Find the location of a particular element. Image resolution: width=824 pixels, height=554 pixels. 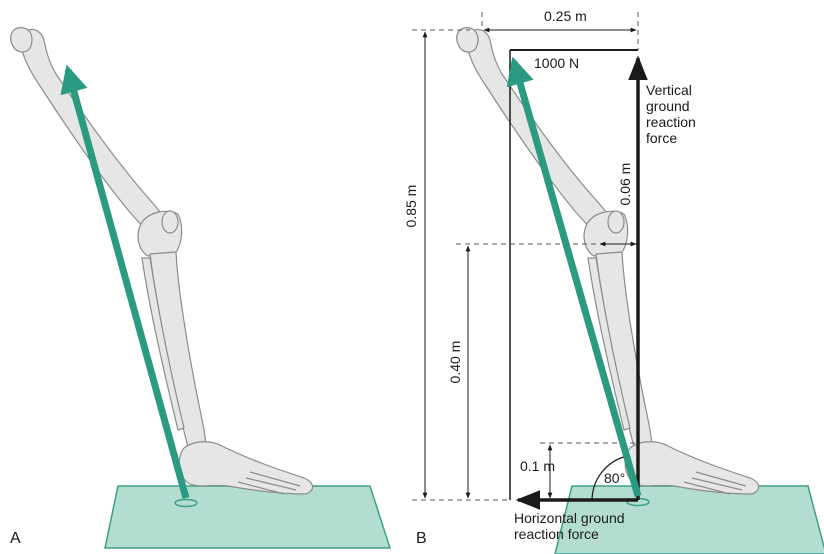

horizontal-force-label: Horizontal ground reaction force is located at coordinates (569, 526).